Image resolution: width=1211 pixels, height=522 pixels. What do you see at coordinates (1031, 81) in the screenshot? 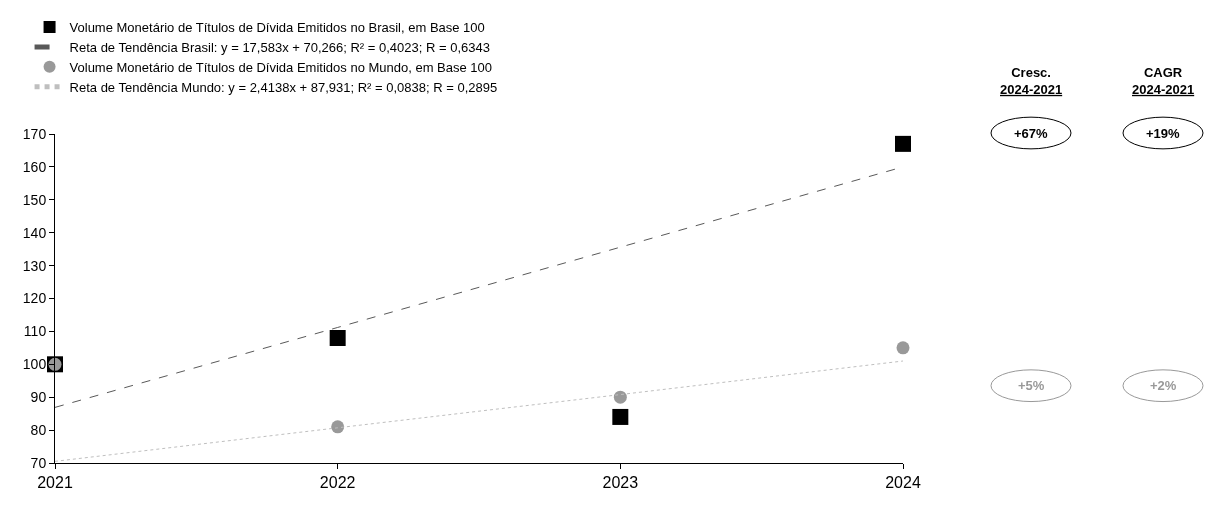
I see `text: Cresc. 2024-2021` at bounding box center [1031, 81].